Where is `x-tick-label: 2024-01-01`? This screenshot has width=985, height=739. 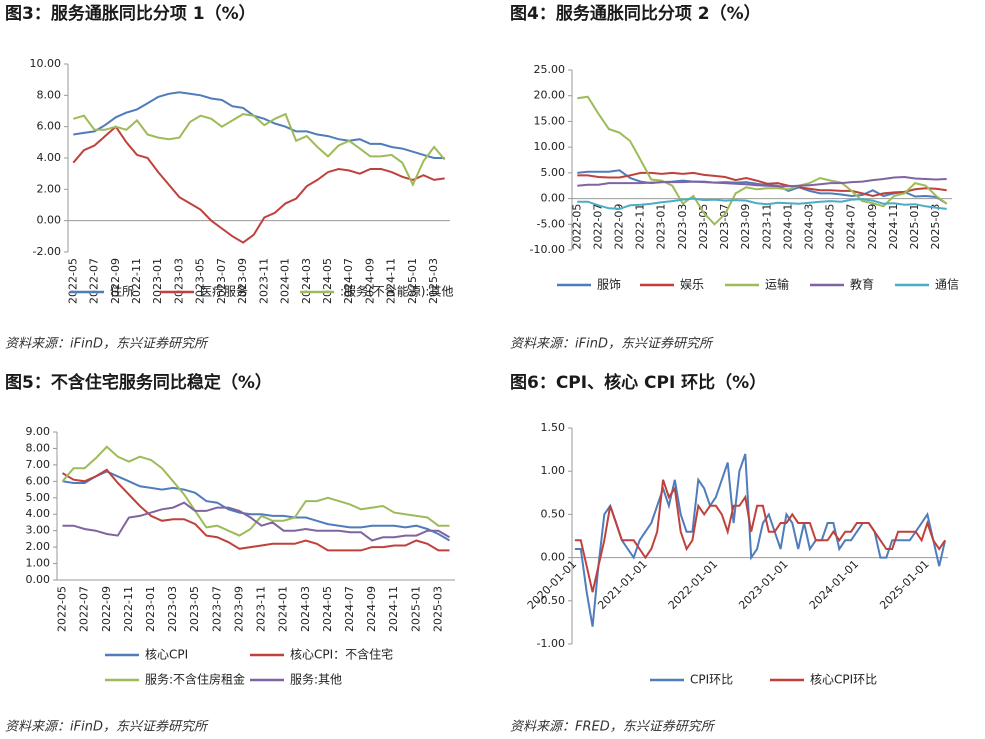 x-tick-label: 2024-01-01 is located at coordinates (834, 585).